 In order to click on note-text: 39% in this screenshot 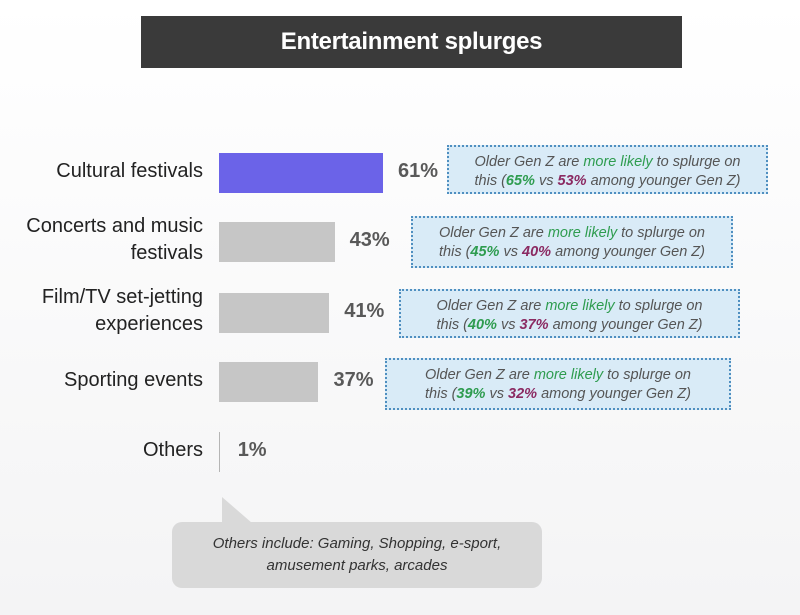, I will do `click(471, 394)`.